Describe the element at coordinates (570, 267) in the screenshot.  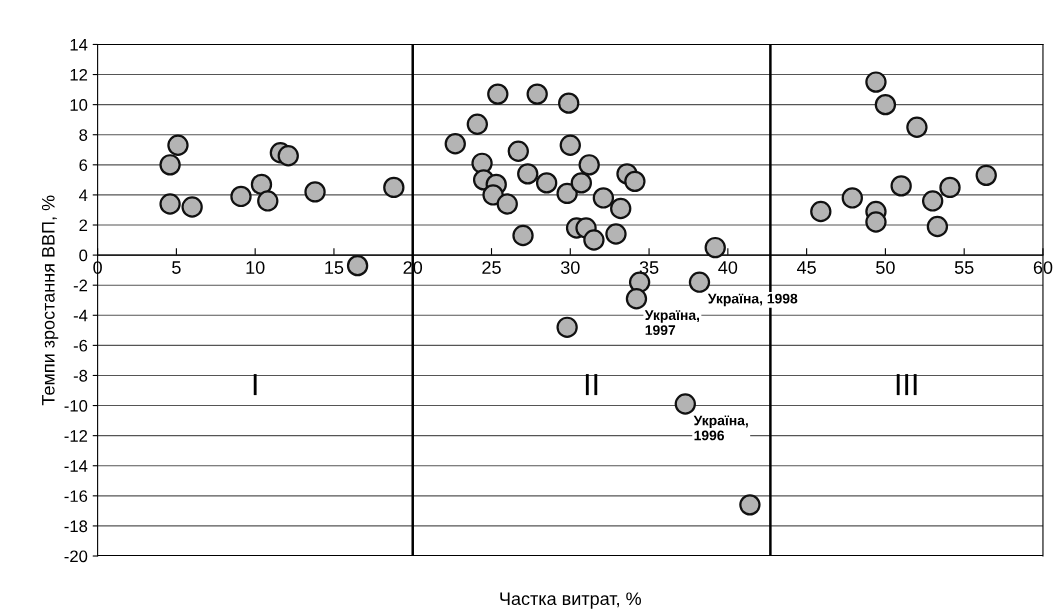
I see `x-tick-label: 30` at that location.